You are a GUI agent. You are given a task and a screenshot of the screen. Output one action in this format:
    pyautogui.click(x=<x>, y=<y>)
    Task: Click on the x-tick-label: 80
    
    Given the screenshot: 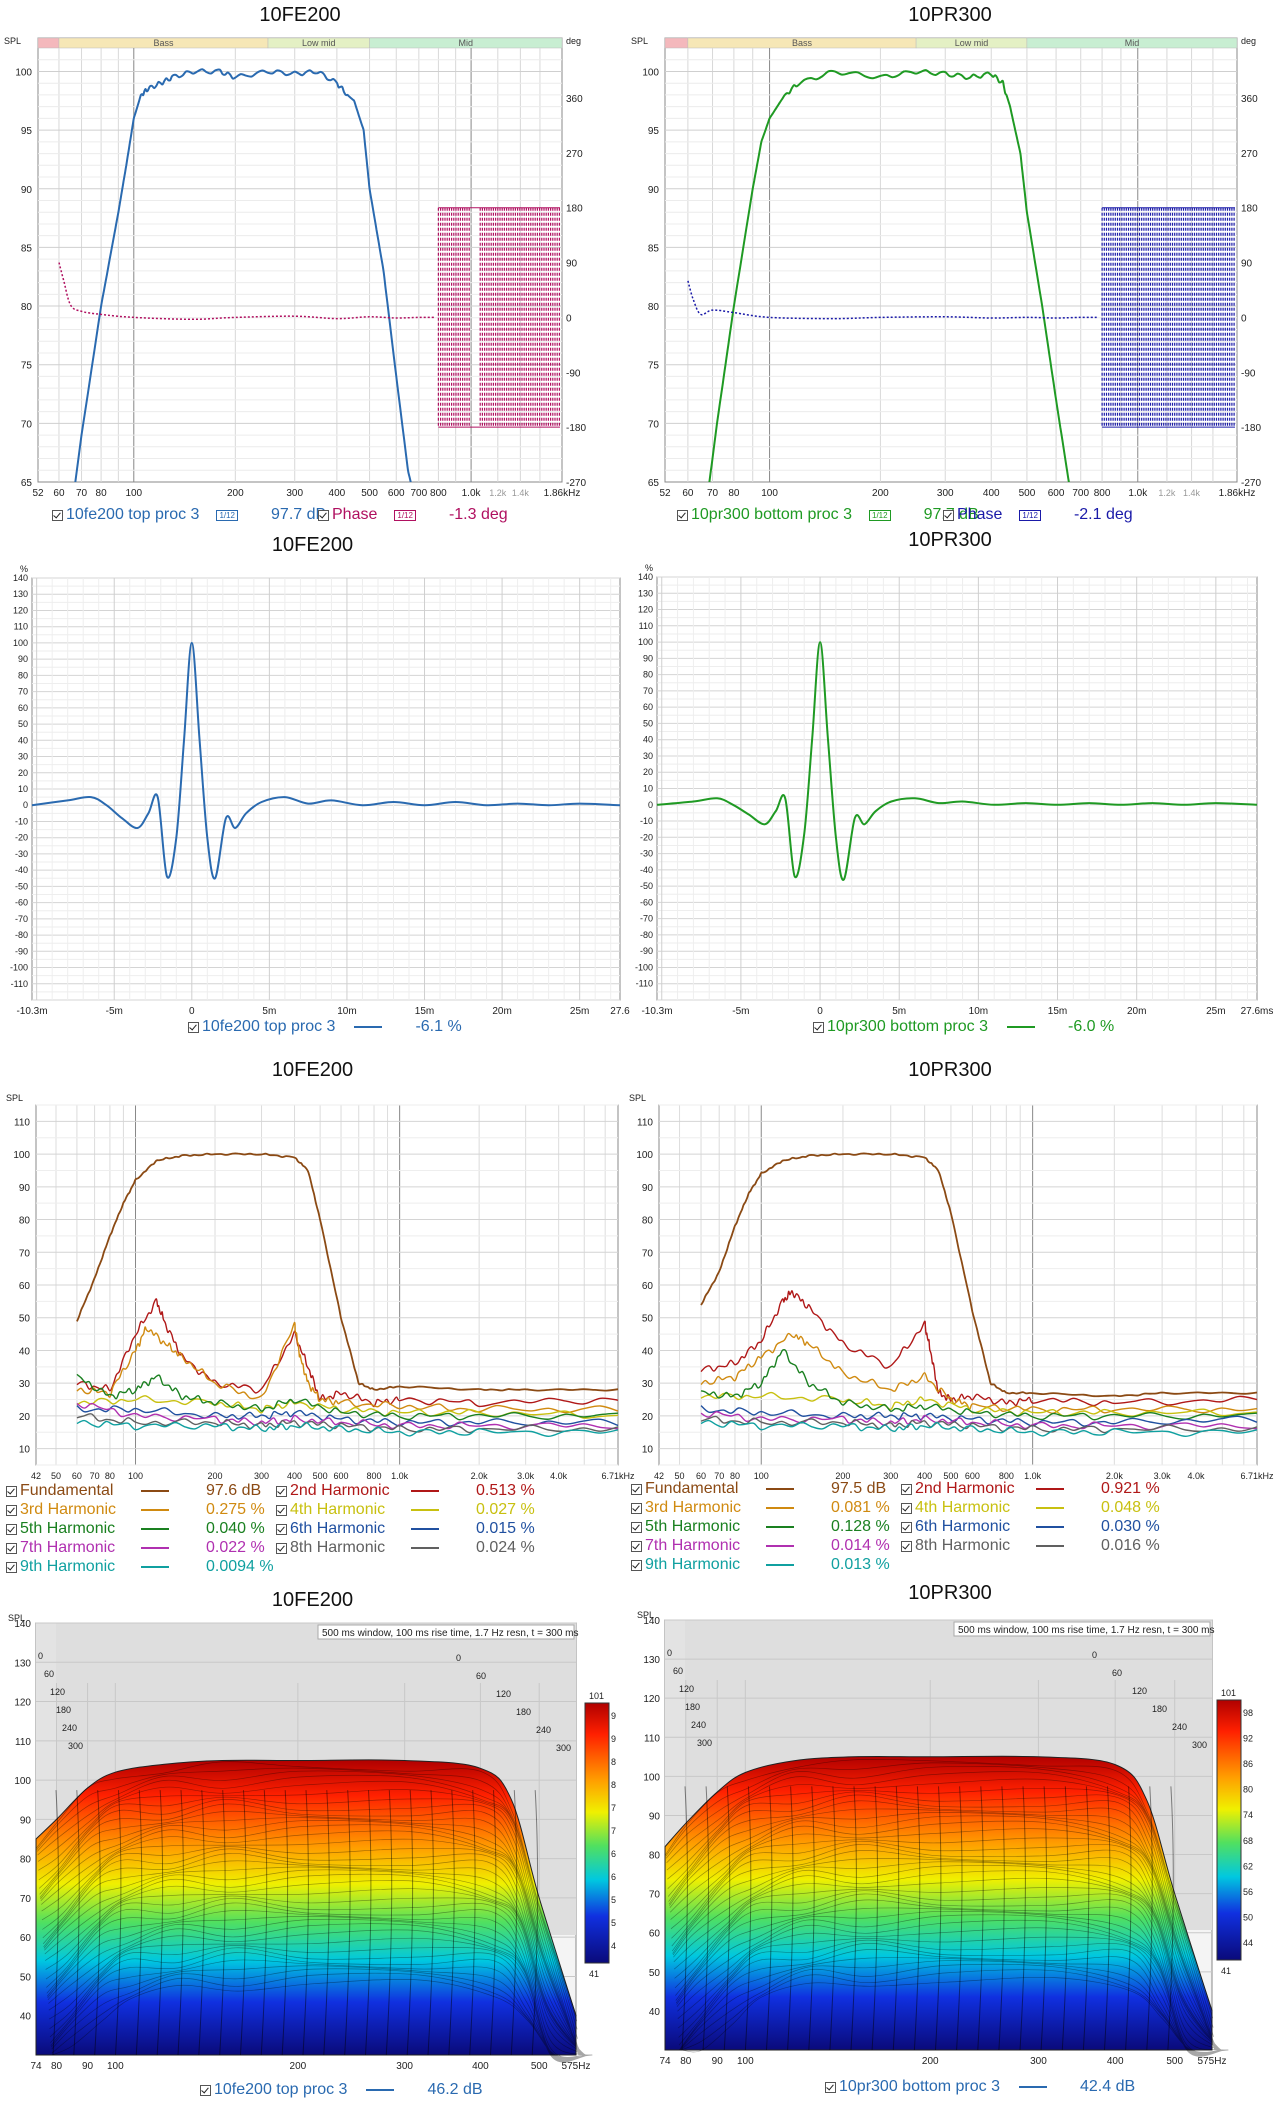 What is the action you would take?
    pyautogui.click(x=734, y=493)
    